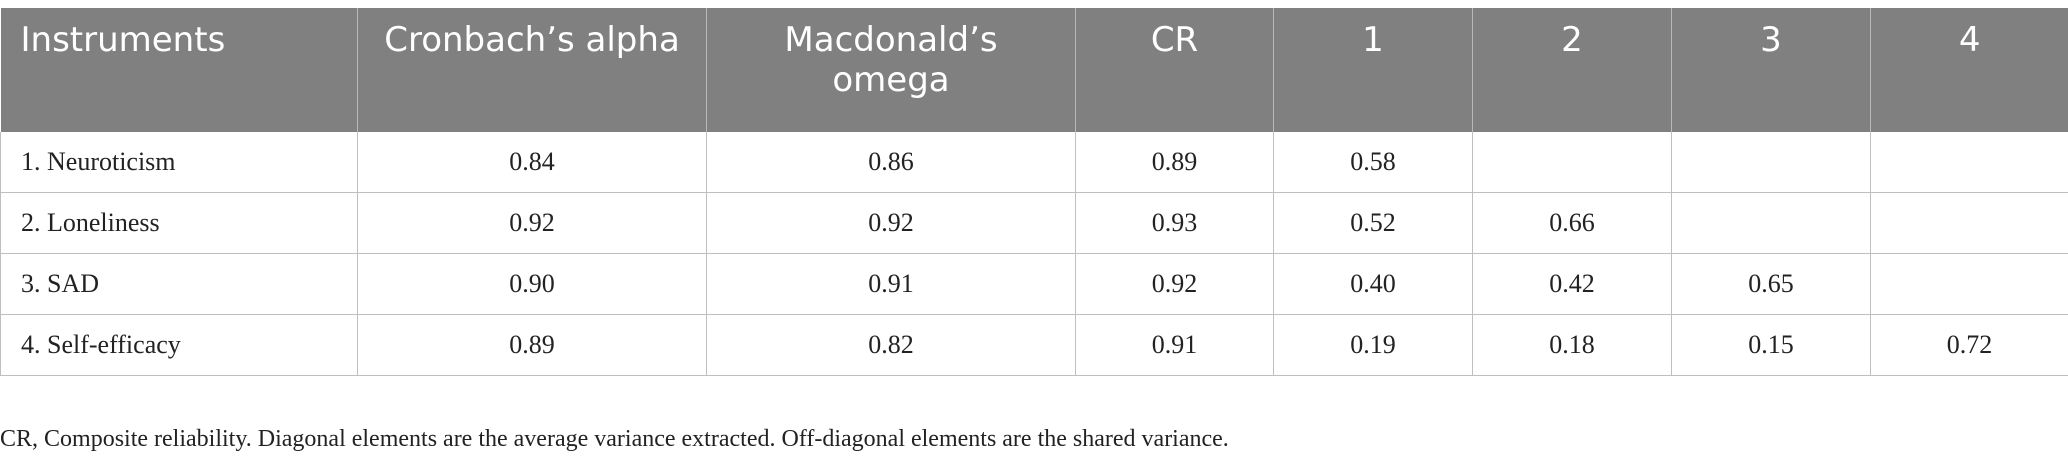  Describe the element at coordinates (1771, 284) in the screenshot. I see `table-cell: 0.65` at that location.